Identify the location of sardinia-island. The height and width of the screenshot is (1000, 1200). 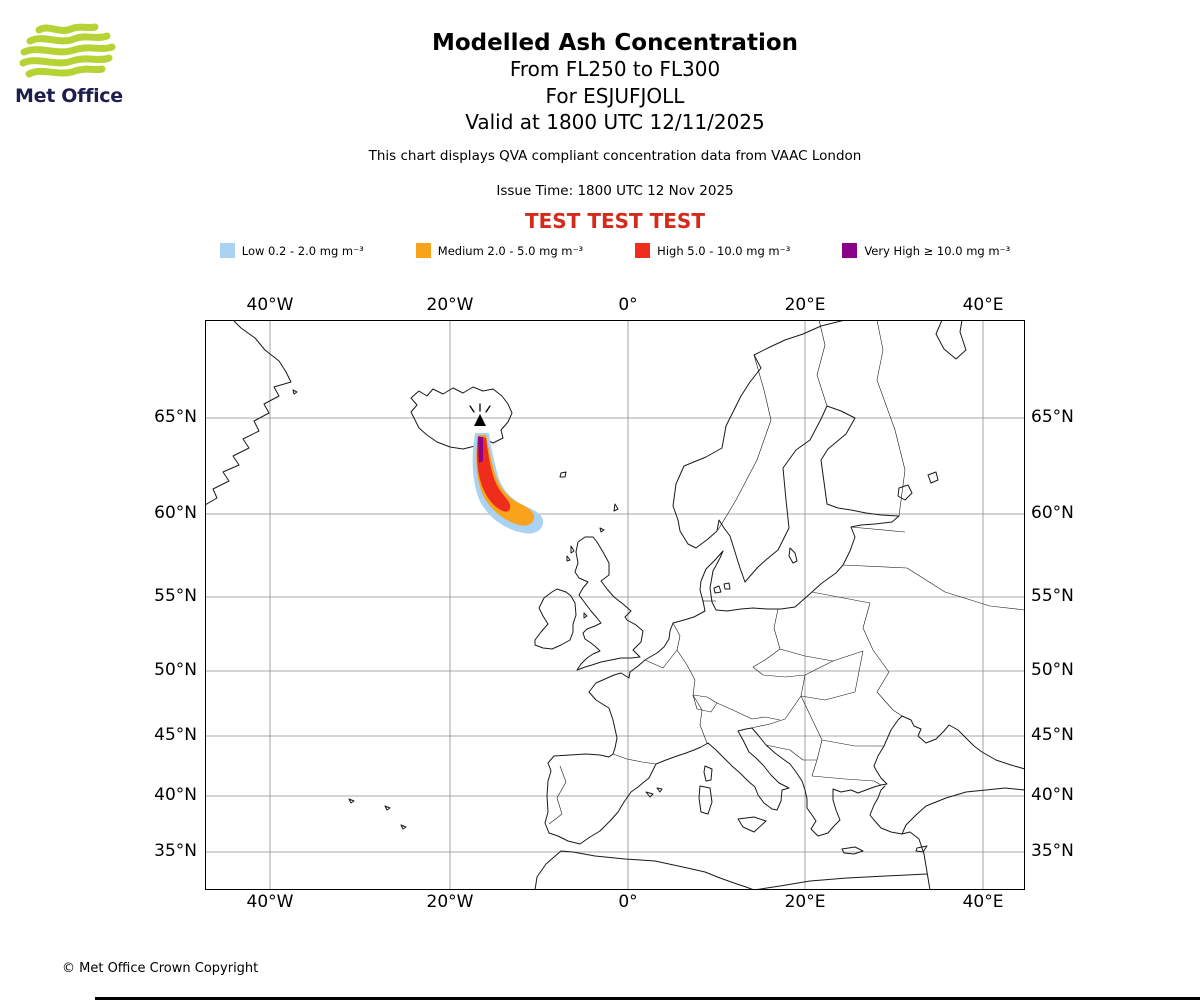
(705, 800).